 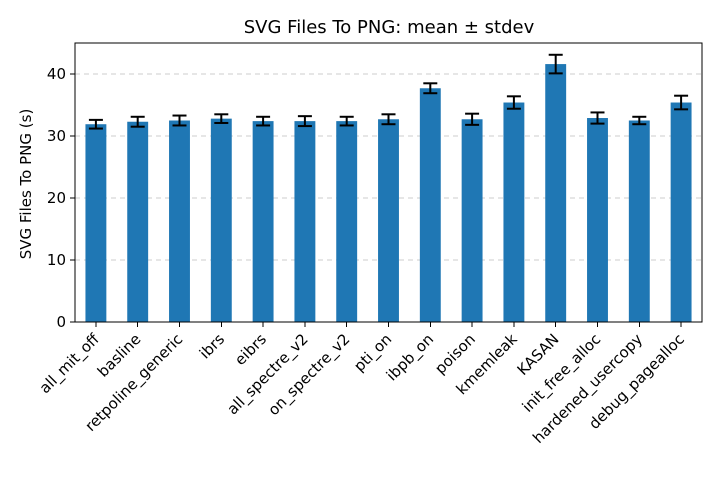 What do you see at coordinates (250, 349) in the screenshot?
I see `x-tick-label: eibrs` at bounding box center [250, 349].